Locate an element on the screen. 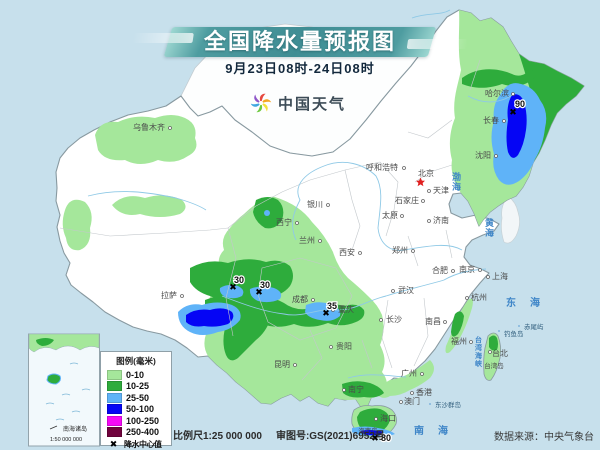 This screenshot has width=600, height=450. city: 郑州 is located at coordinates (403, 250).